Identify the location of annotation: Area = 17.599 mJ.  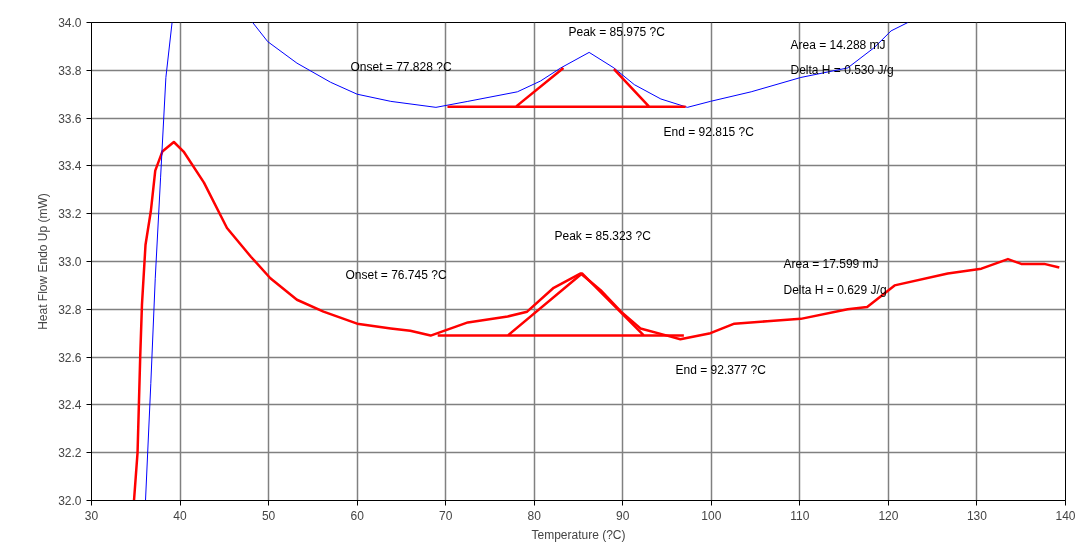
(831, 263).